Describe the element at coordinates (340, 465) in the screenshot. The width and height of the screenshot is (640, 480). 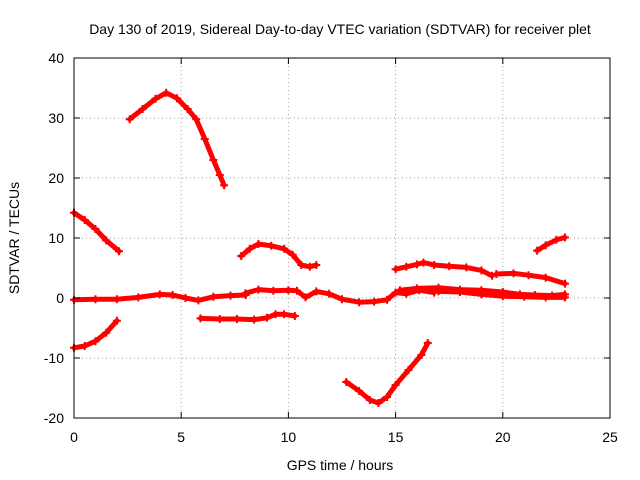
I see `x-axis-title: GPS time / hours` at that location.